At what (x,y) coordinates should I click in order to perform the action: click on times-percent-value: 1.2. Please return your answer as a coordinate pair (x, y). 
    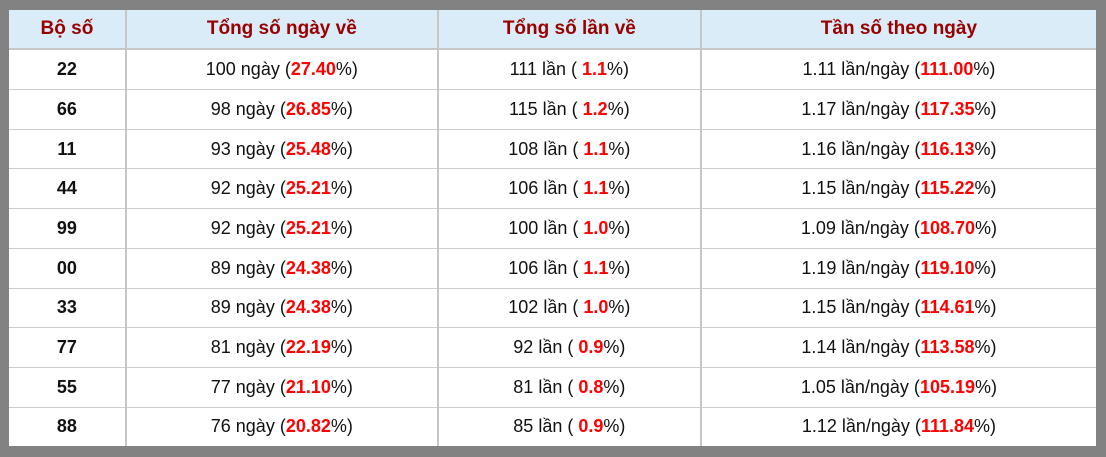
    Looking at the image, I should click on (595, 108).